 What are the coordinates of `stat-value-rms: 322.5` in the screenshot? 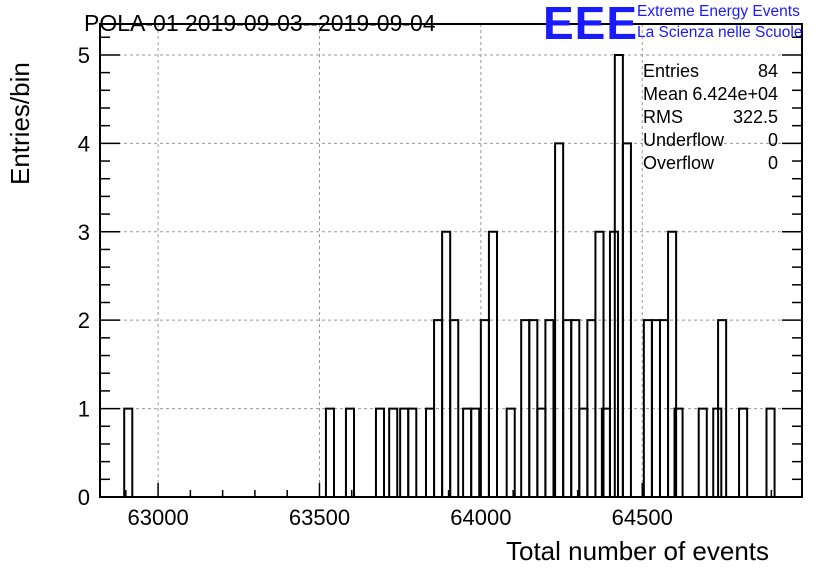 It's located at (755, 117).